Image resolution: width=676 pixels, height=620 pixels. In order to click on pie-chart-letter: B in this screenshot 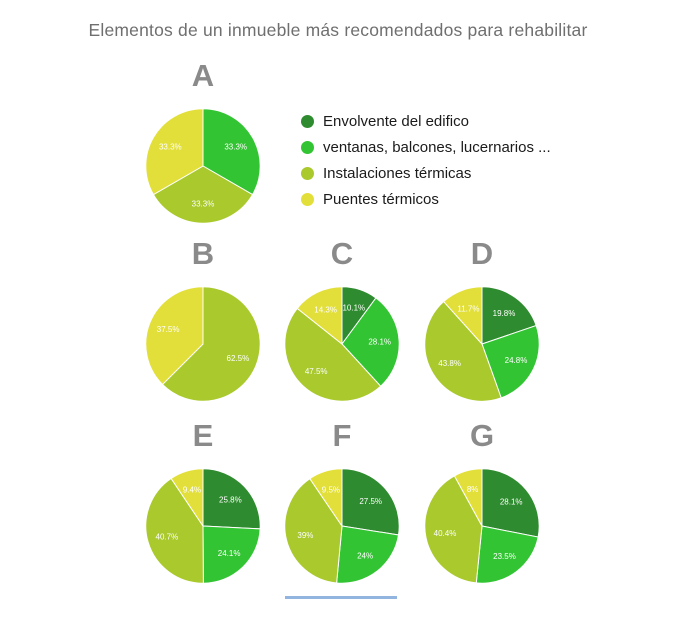, I will do `click(203, 253)`.